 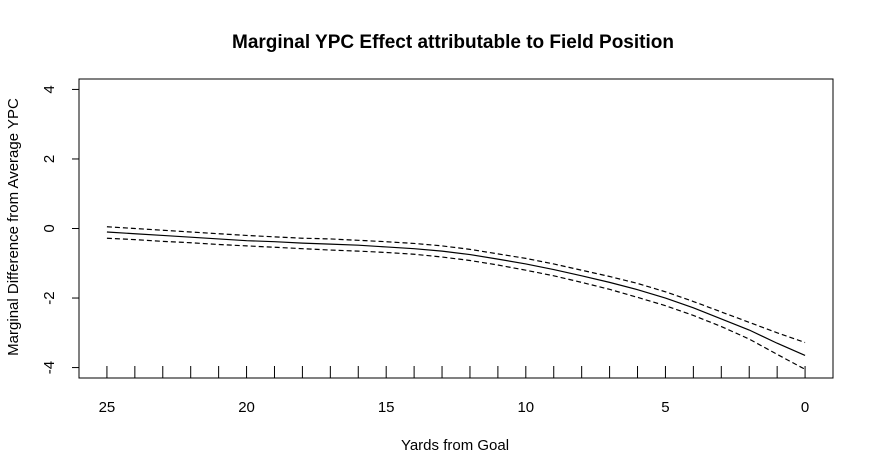 I want to click on x-tick-label: 0, so click(x=805, y=407).